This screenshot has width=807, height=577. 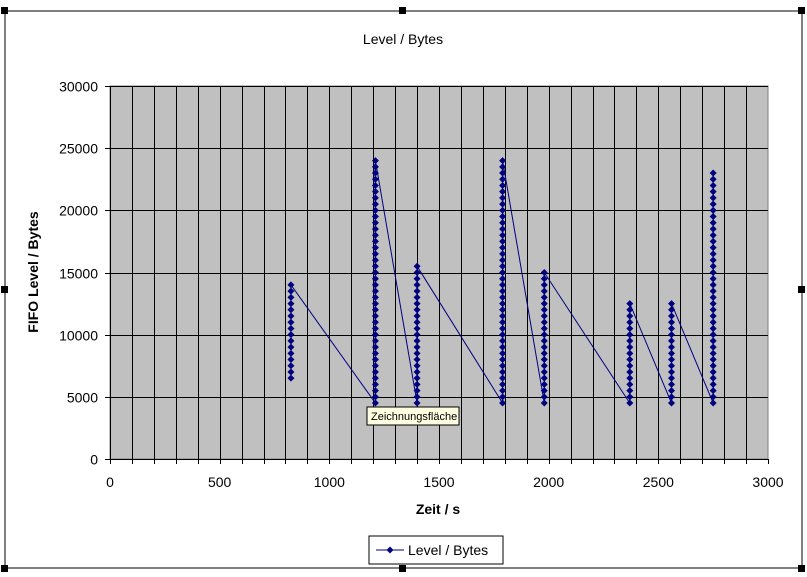 I want to click on selection-handle-top-center, so click(x=402, y=10).